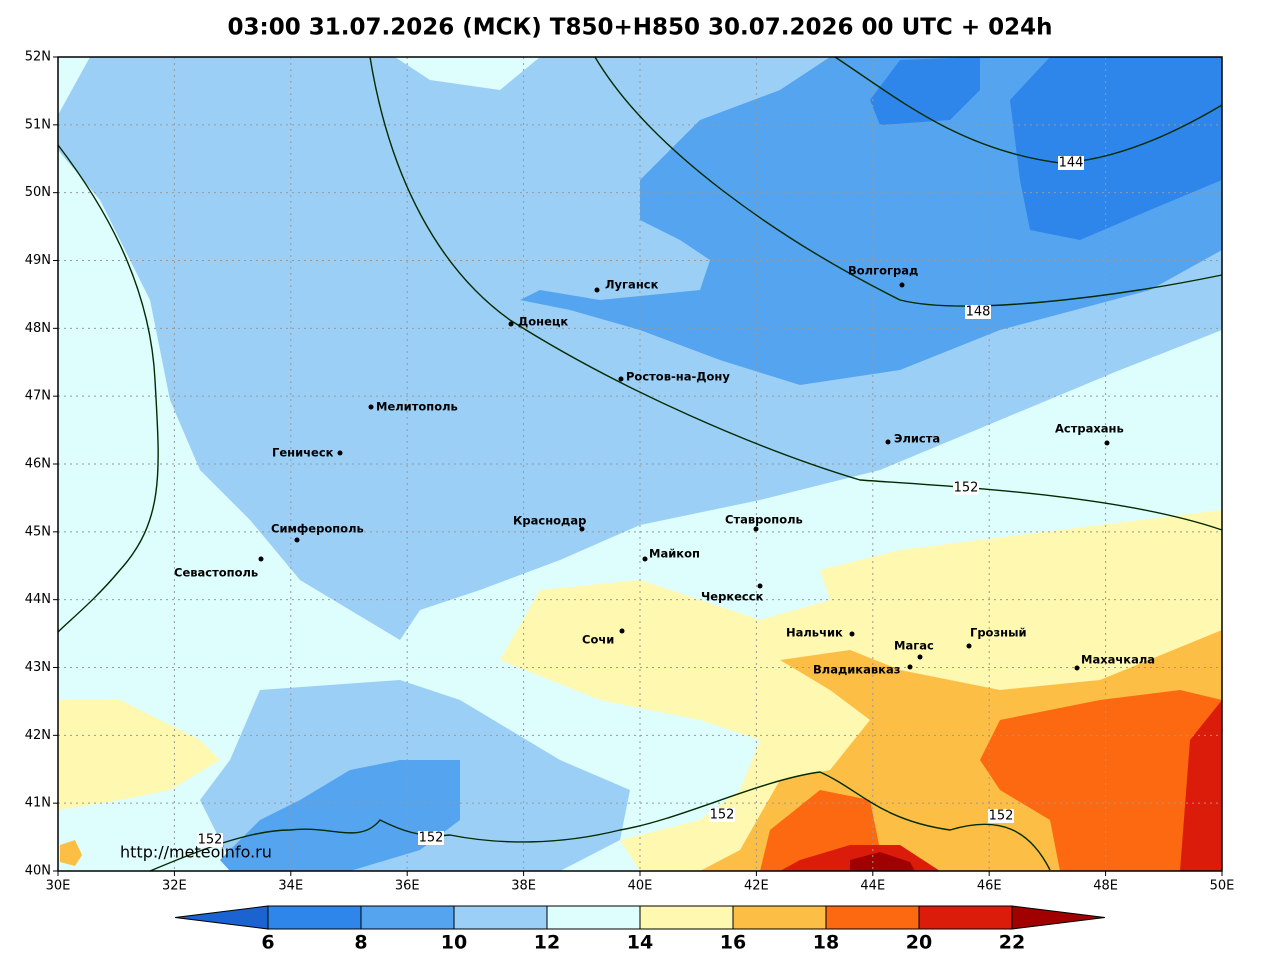 The height and width of the screenshot is (963, 1281). What do you see at coordinates (267, 943) in the screenshot?
I see `colorbar-label: 6` at bounding box center [267, 943].